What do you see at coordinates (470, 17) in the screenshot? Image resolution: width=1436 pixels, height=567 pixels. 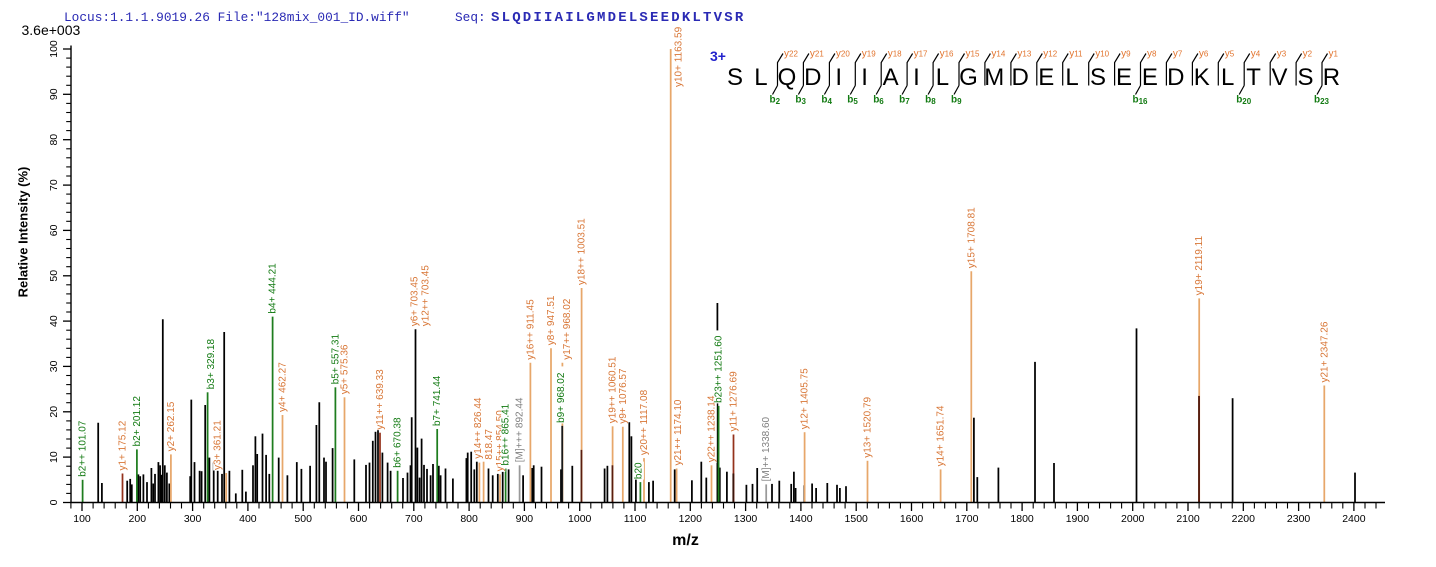 I see `svg-text: Seq:` at bounding box center [470, 17].